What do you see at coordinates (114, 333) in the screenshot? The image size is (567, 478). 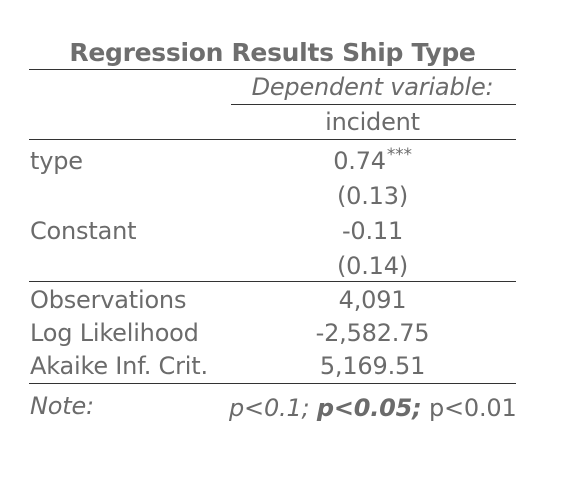 I see `stat-label-log-likelihood: Log Likelihood` at bounding box center [114, 333].